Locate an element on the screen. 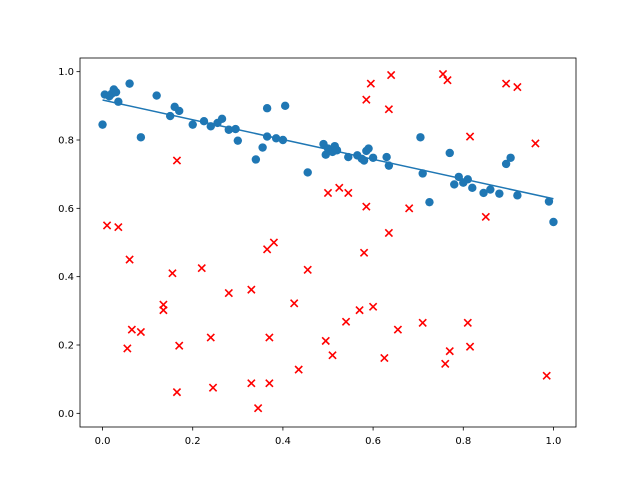  x-tick-label: 0.2 is located at coordinates (193, 441).